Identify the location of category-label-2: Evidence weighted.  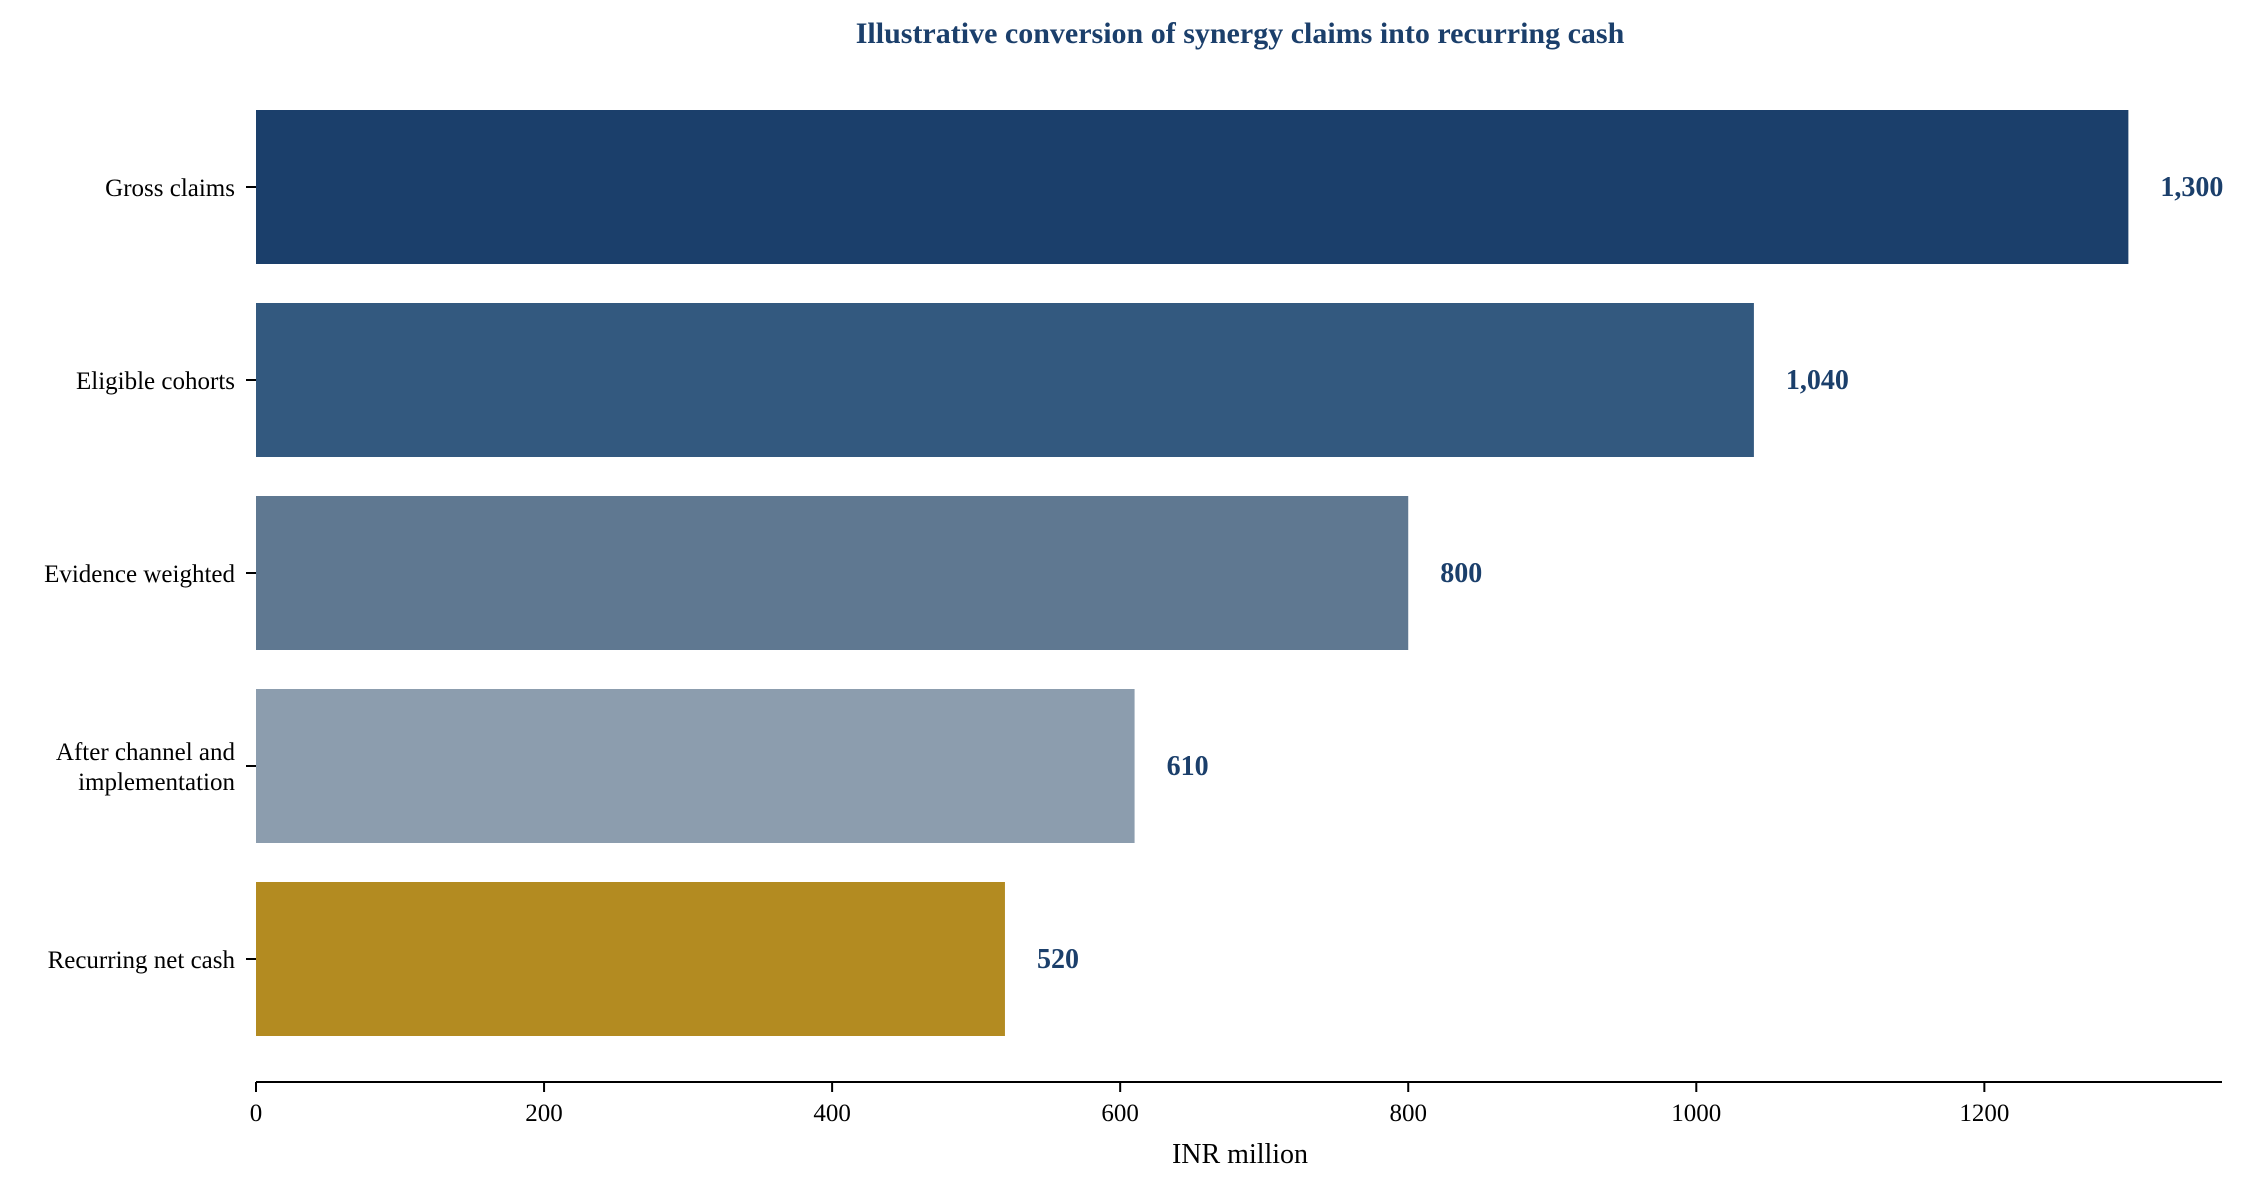
(139, 574).